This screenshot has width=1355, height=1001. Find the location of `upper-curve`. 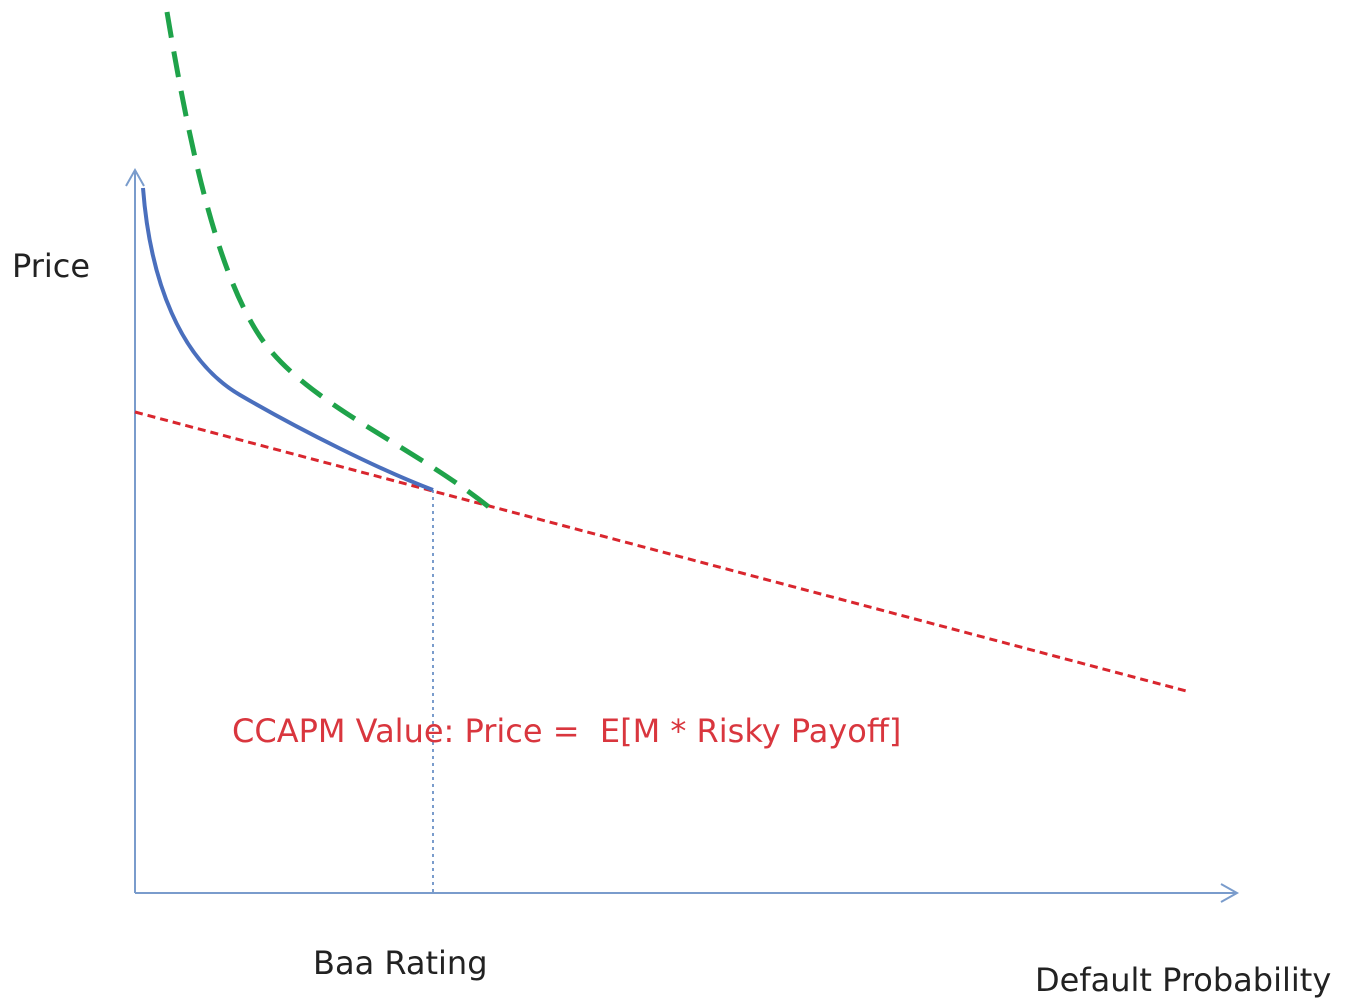

upper-curve is located at coordinates (330, 262).